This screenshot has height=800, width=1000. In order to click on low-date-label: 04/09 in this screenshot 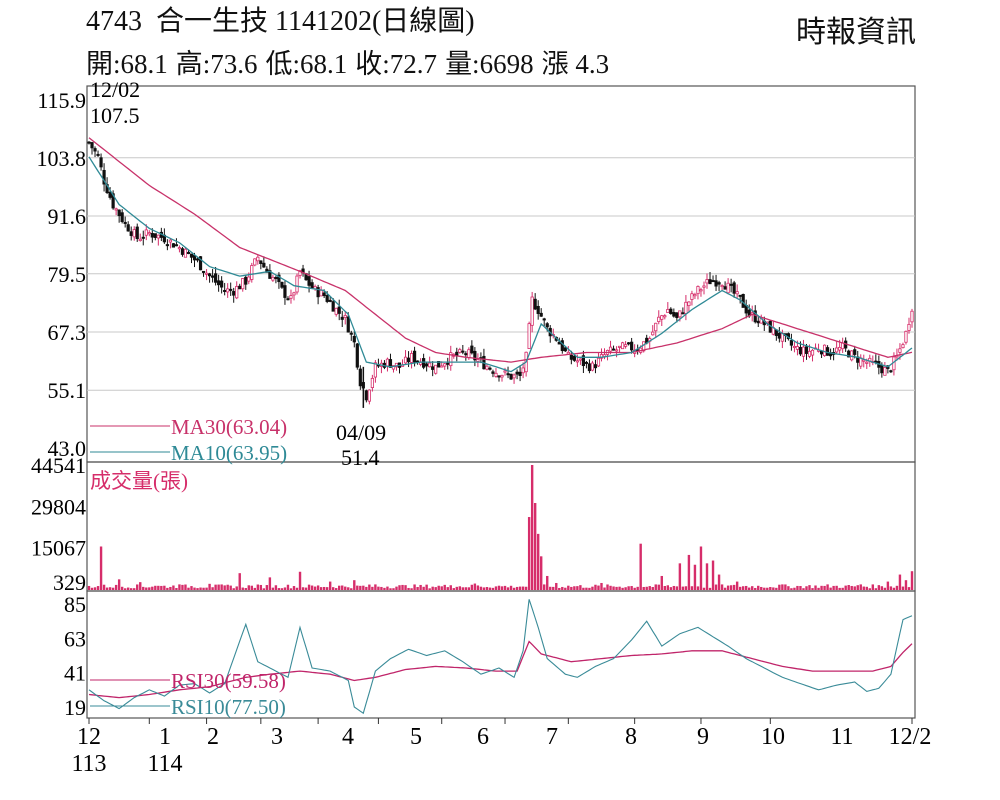, I will do `click(361, 432)`.